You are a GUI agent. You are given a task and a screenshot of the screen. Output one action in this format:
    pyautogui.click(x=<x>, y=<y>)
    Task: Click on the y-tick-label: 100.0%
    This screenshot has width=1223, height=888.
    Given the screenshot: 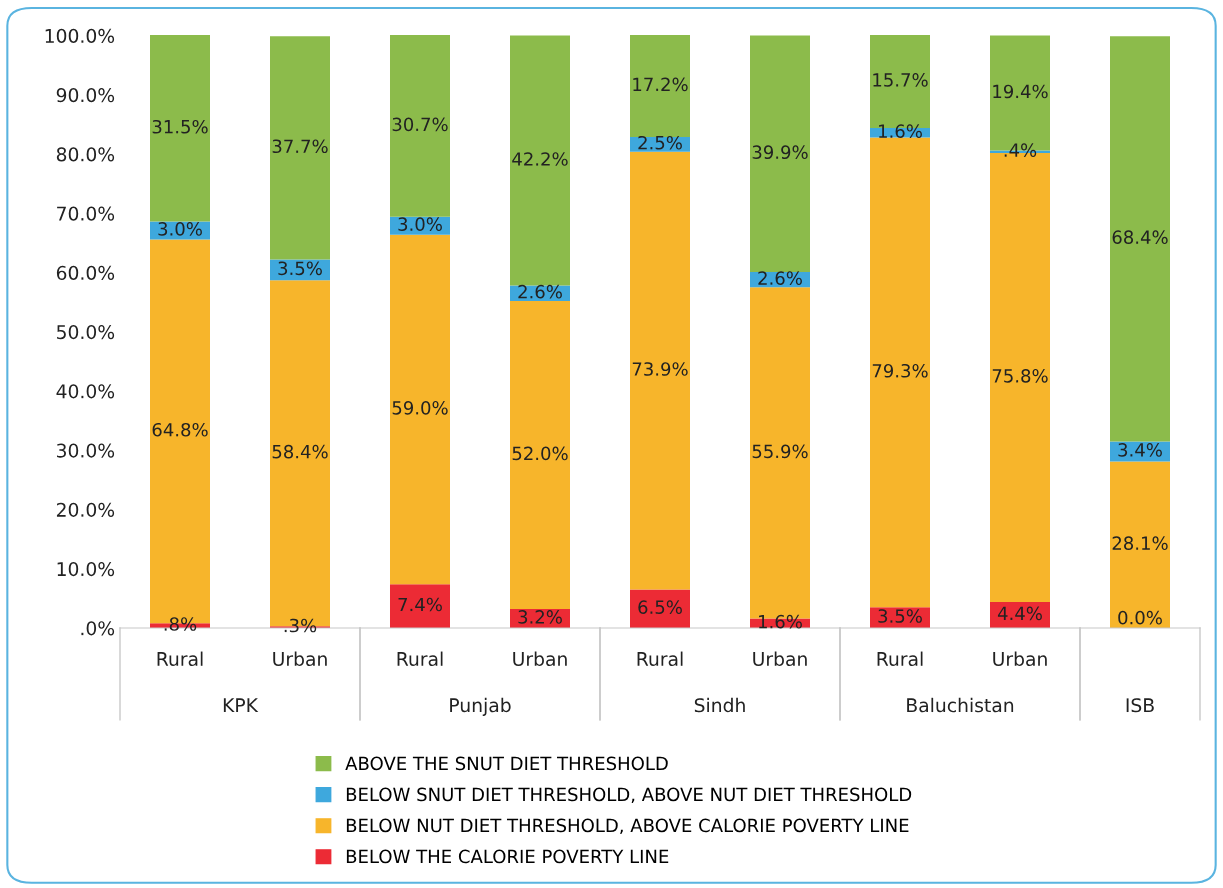 What is the action you would take?
    pyautogui.click(x=80, y=35)
    